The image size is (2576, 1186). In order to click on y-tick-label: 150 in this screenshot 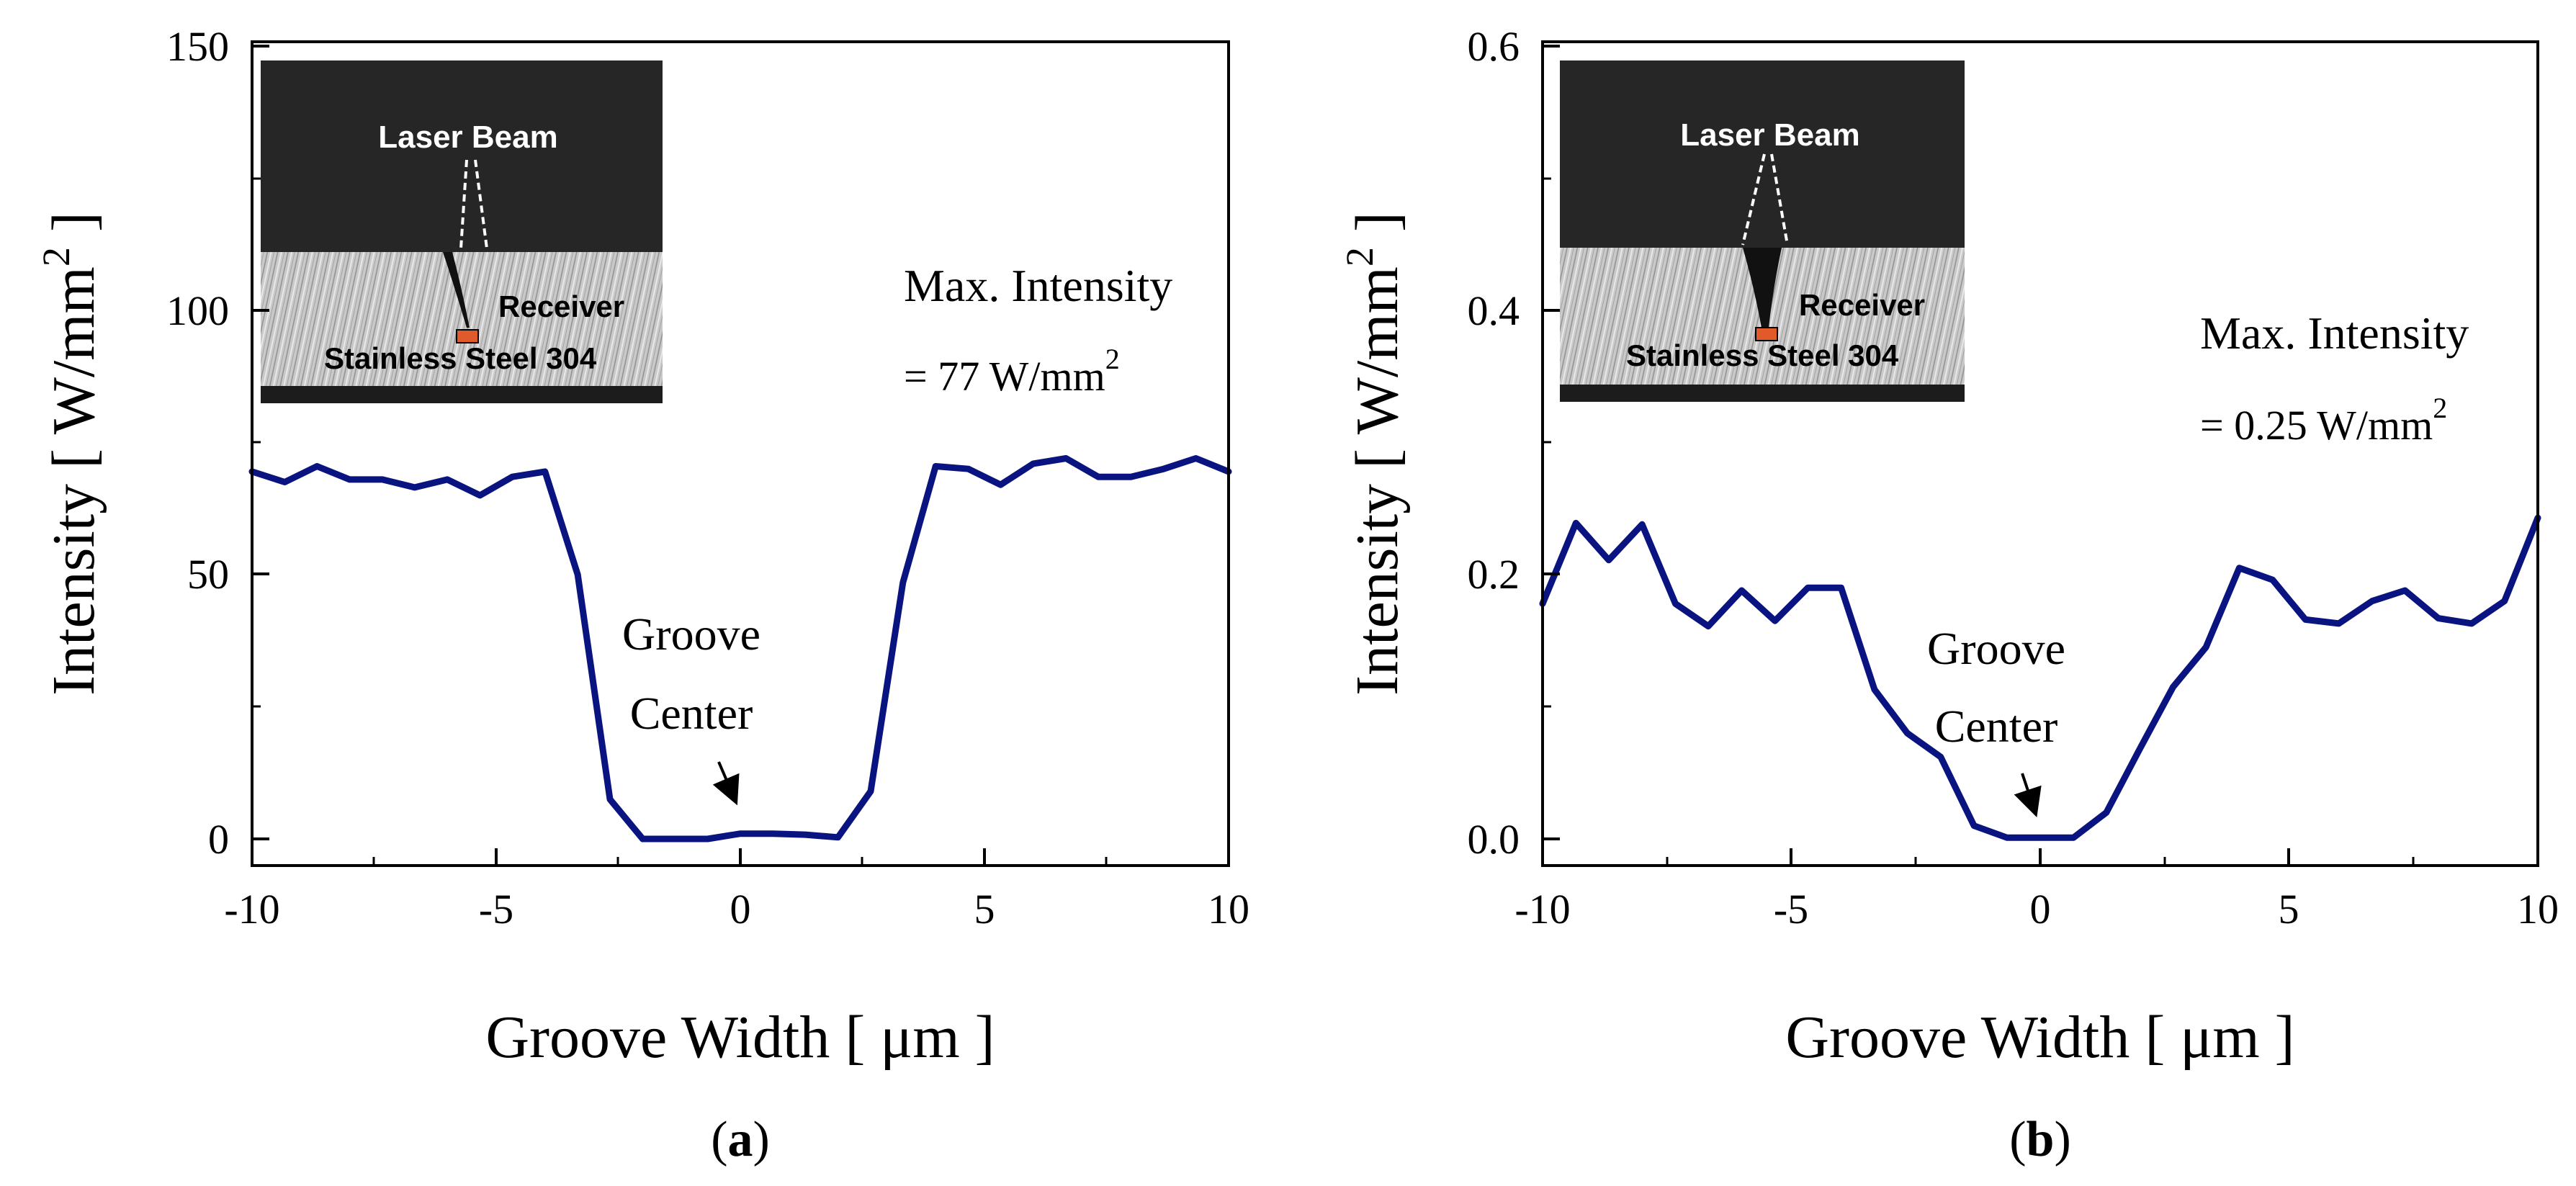, I will do `click(197, 46)`.